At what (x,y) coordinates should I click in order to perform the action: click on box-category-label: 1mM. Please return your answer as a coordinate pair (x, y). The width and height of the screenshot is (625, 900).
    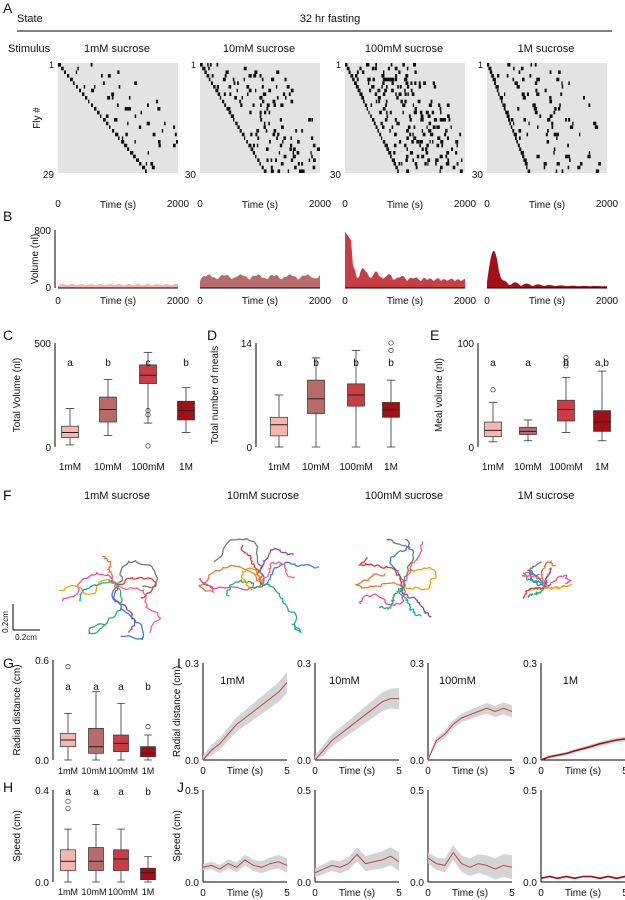
    Looking at the image, I should click on (68, 892).